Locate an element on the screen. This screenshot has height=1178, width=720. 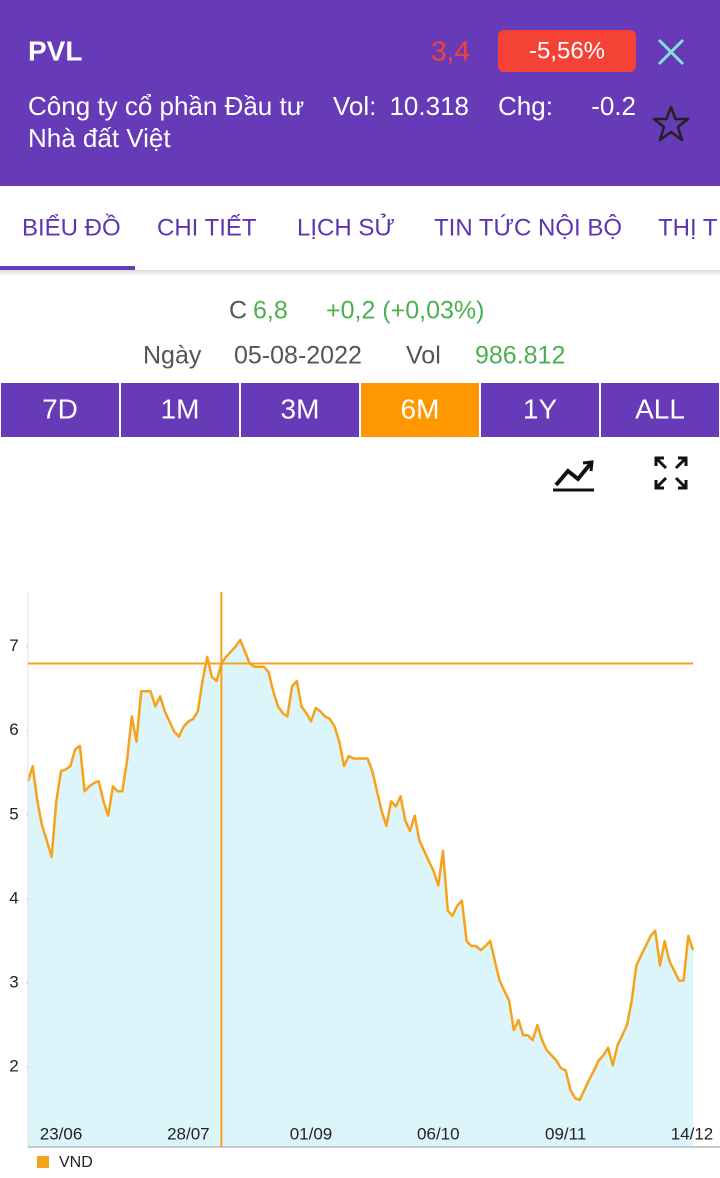
tab-indicator is located at coordinates (67, 268).